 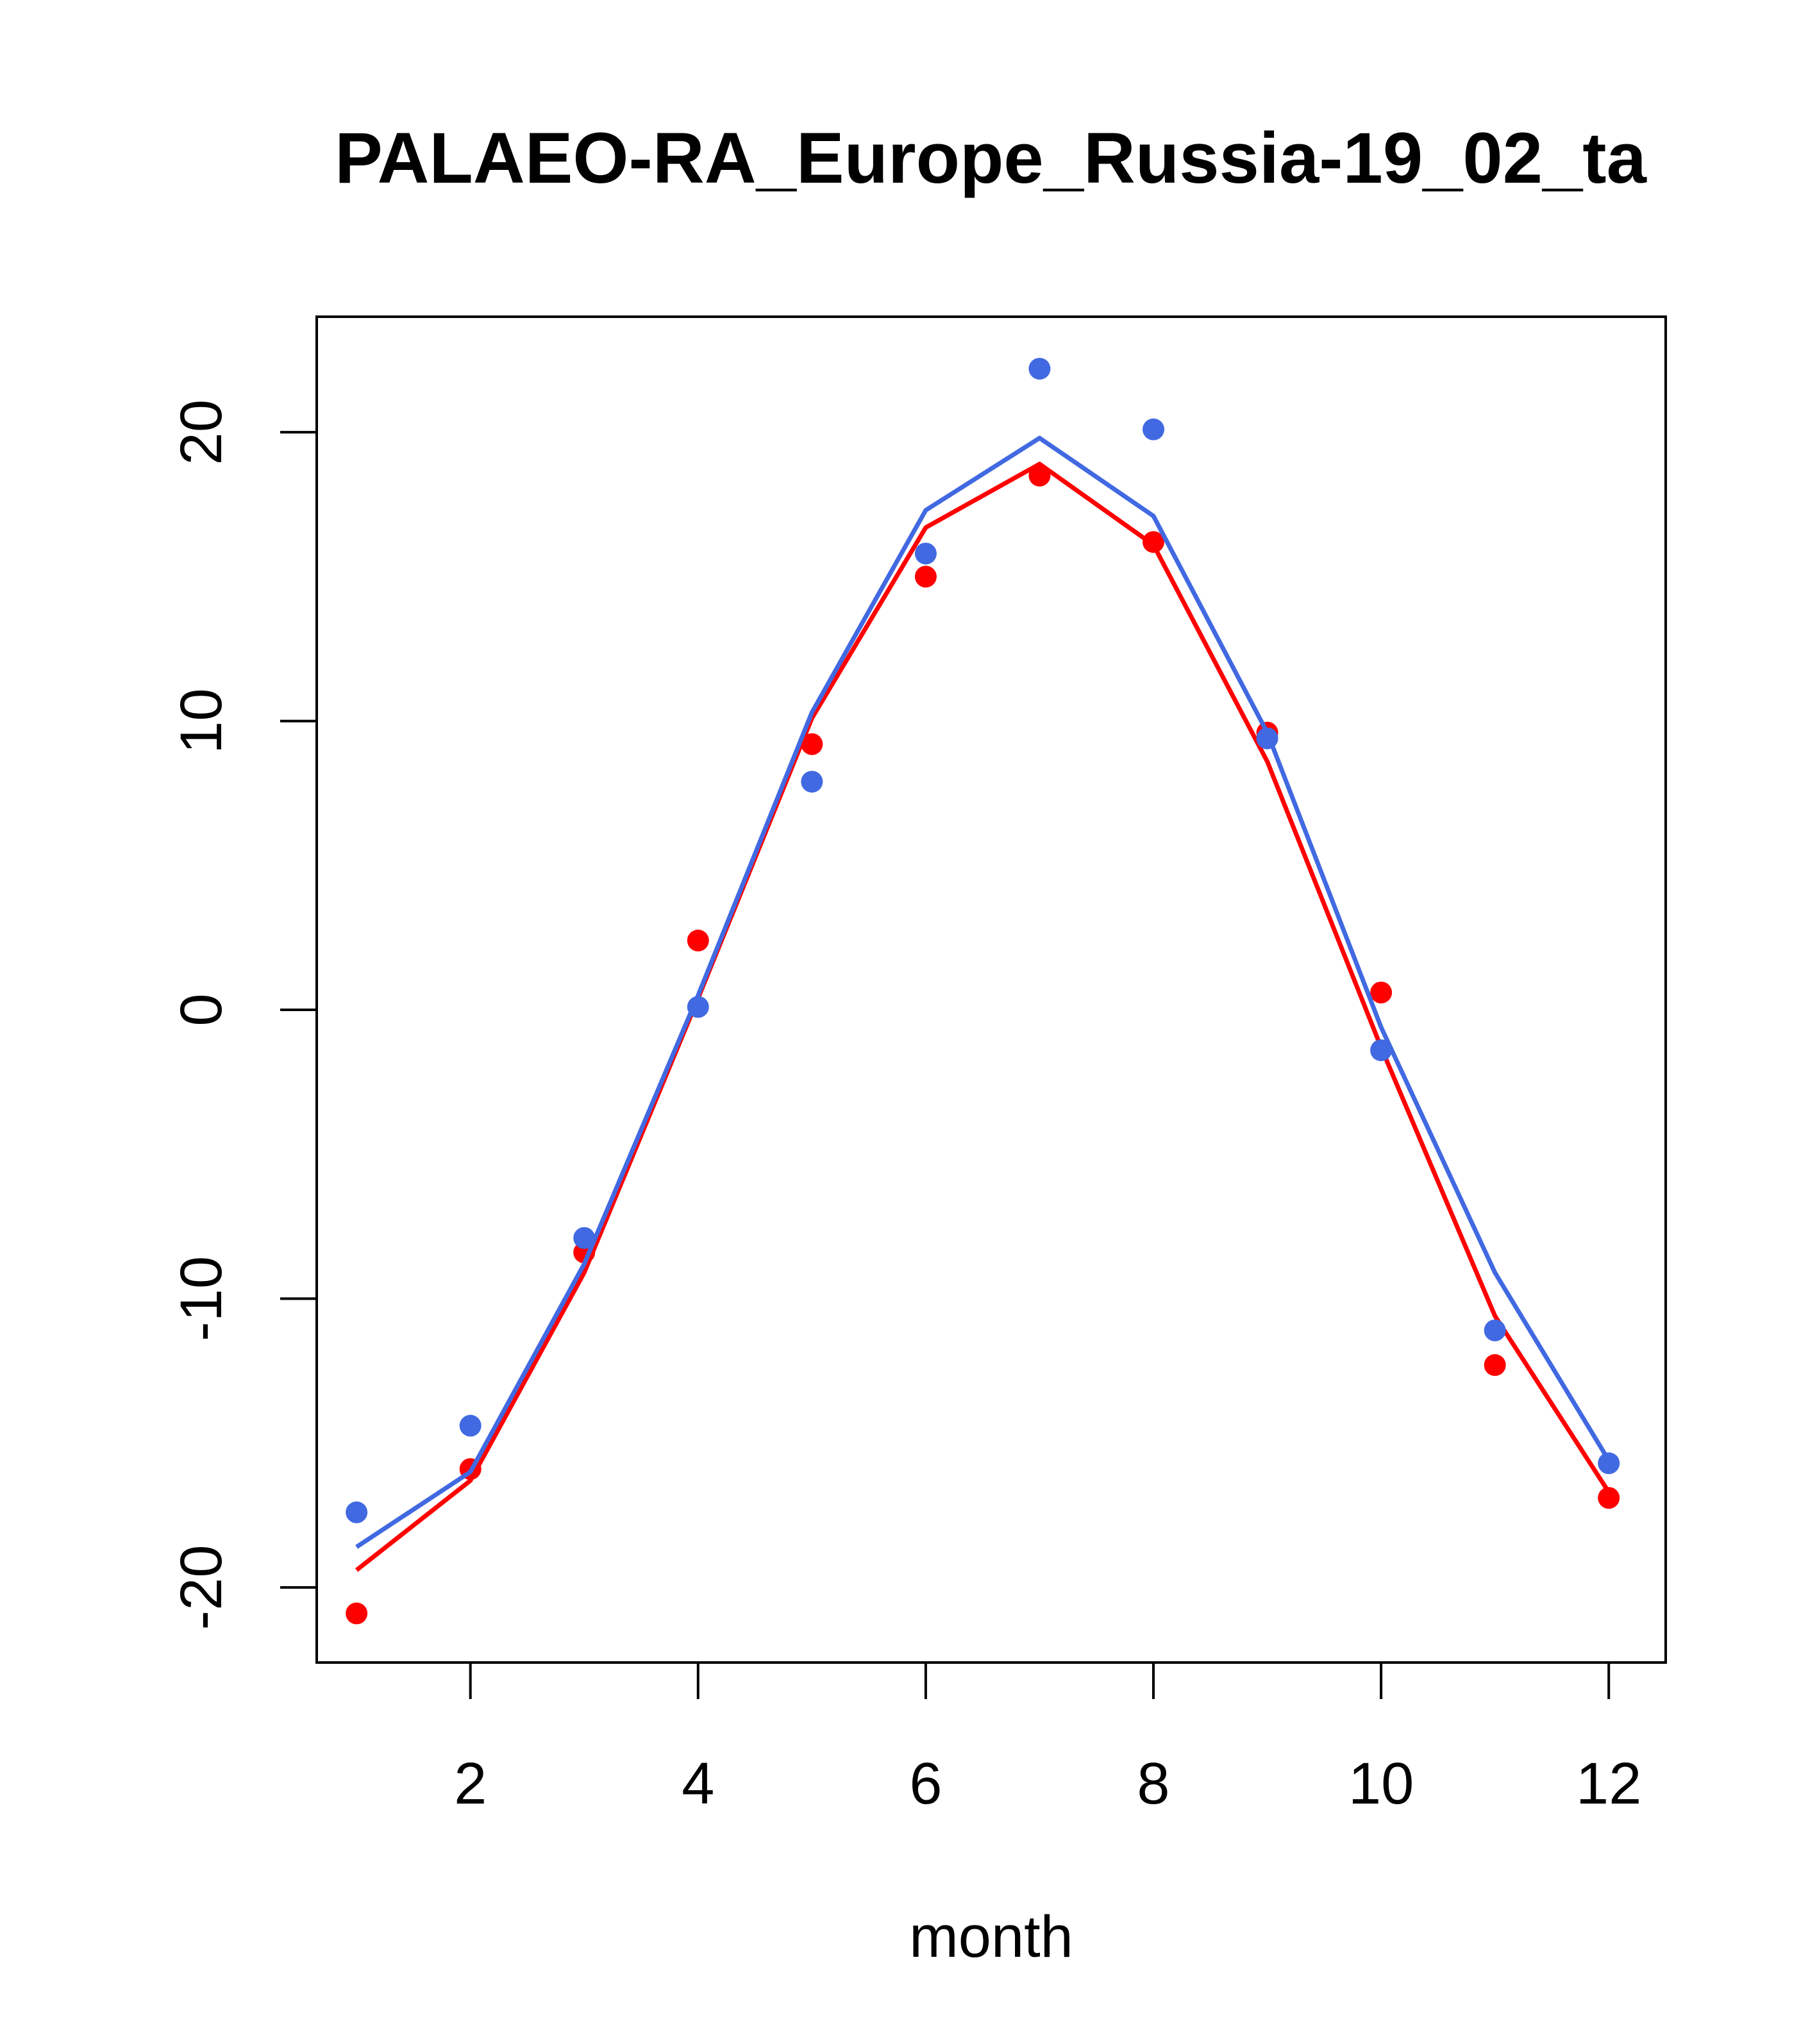 What do you see at coordinates (1047, 1739) in the screenshot?
I see `x-axis: 2 4 6 8 10 12` at bounding box center [1047, 1739].